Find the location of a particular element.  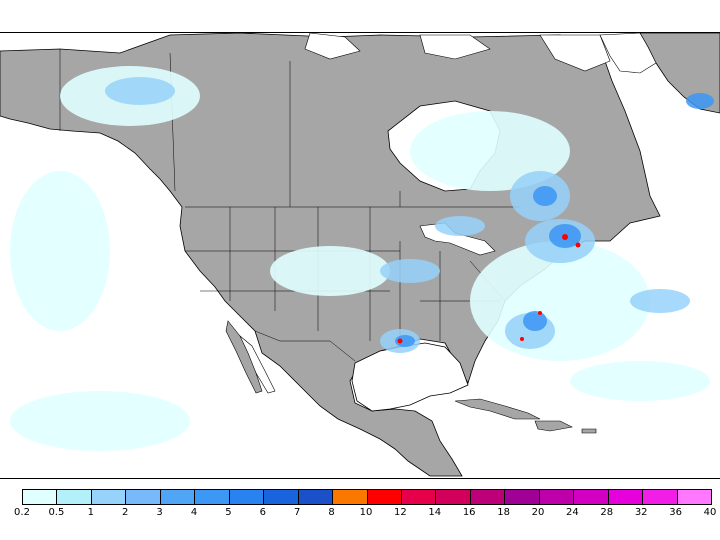

colorbar-tick-label: 14 is located at coordinates (435, 512).